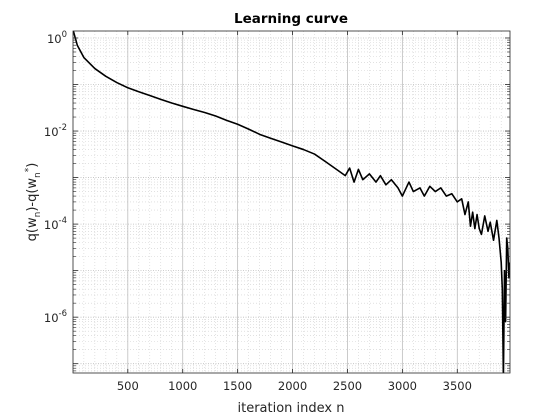 The height and width of the screenshot is (420, 560). I want to click on chart-title: Learning curve, so click(291, 19).